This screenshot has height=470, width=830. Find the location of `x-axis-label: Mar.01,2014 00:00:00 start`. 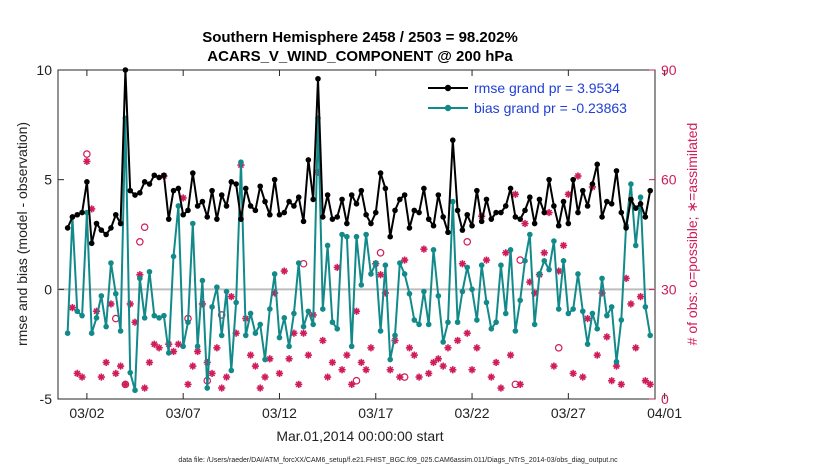

x-axis-label: Mar.01,2014 00:00:00 start is located at coordinates (359, 436).